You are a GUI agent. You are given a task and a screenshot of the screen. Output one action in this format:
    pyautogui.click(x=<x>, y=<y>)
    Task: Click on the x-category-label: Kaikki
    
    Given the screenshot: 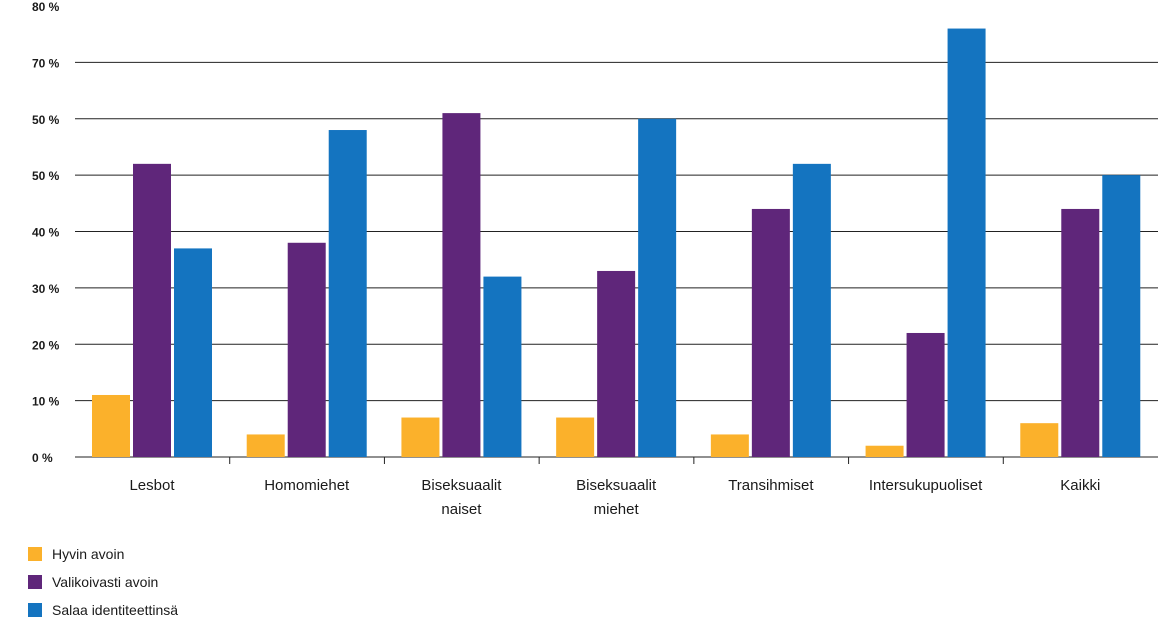 What is the action you would take?
    pyautogui.click(x=1080, y=485)
    